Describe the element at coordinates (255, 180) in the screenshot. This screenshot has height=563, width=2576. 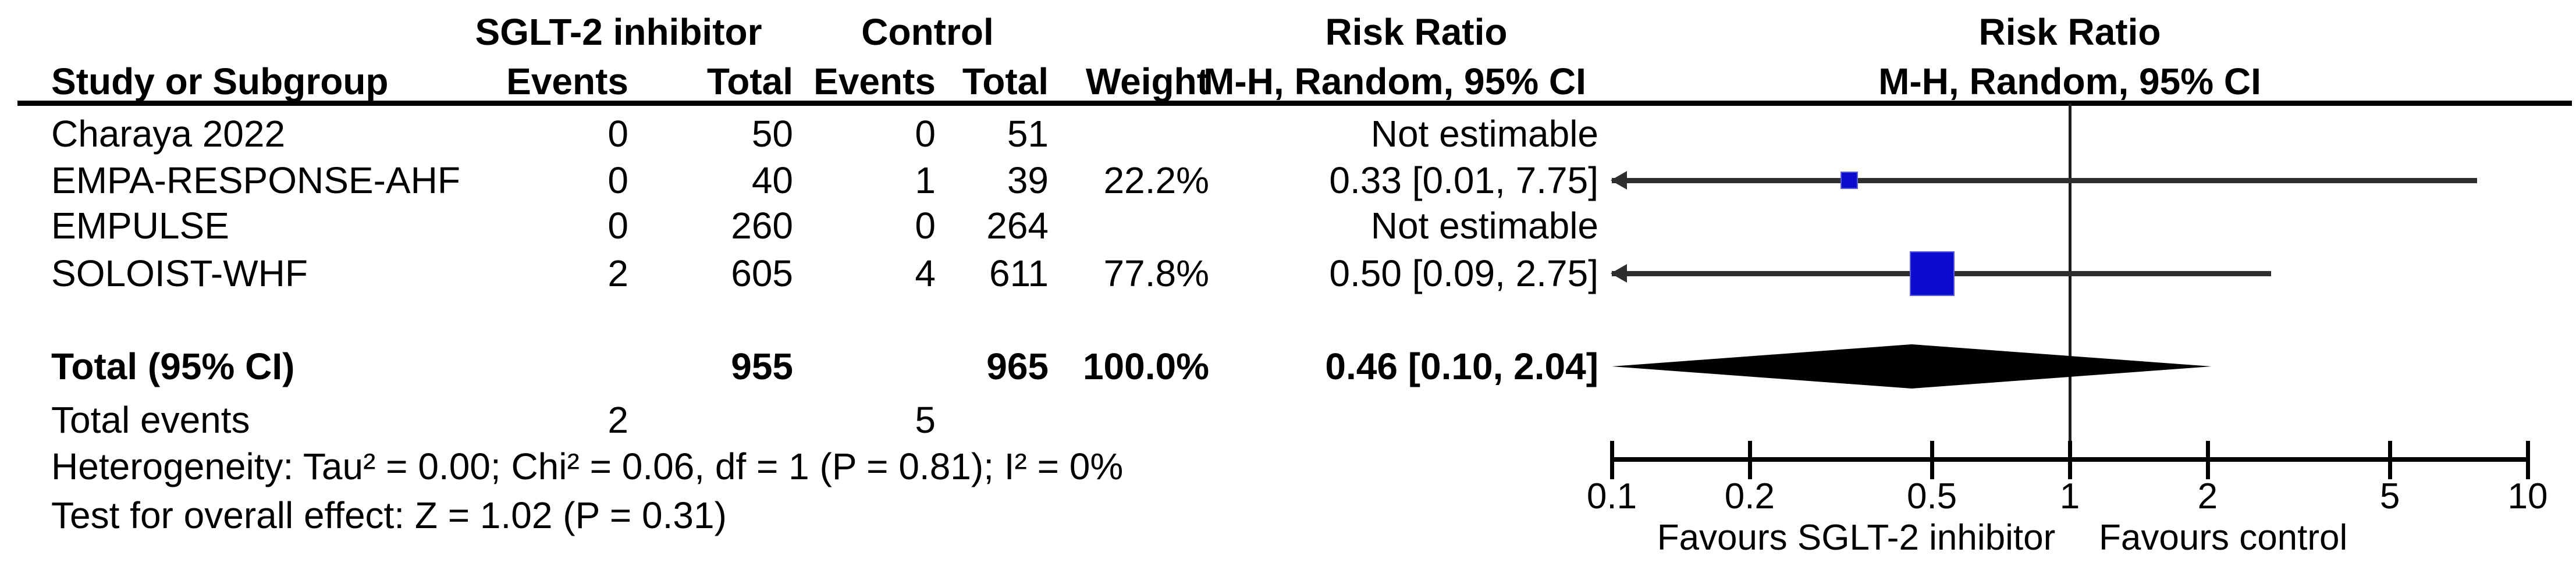
I see `study-name-cell: EMPA-RESPONSE-AHF` at that location.